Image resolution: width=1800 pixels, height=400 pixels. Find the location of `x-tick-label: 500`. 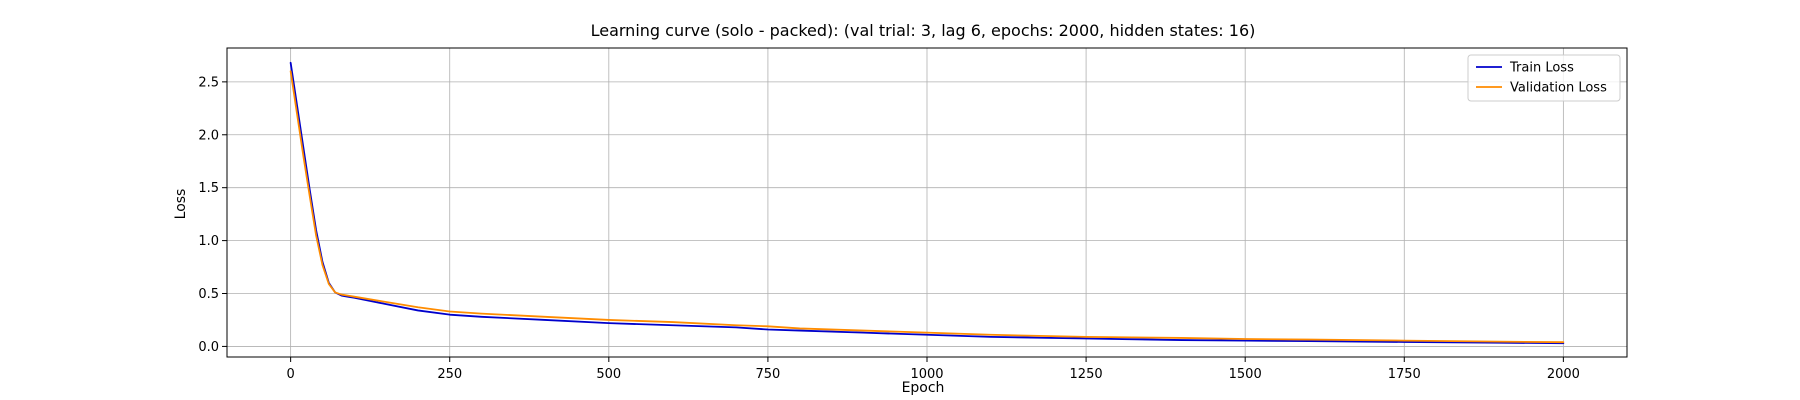

x-tick-label: 500 is located at coordinates (608, 374).